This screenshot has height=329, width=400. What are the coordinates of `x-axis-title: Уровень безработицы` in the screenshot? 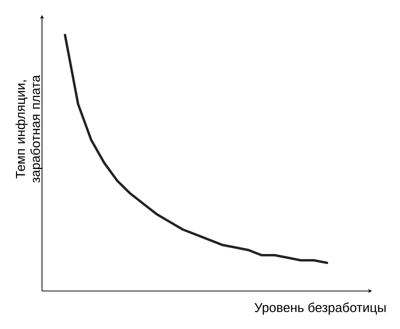 It's located at (320, 308).